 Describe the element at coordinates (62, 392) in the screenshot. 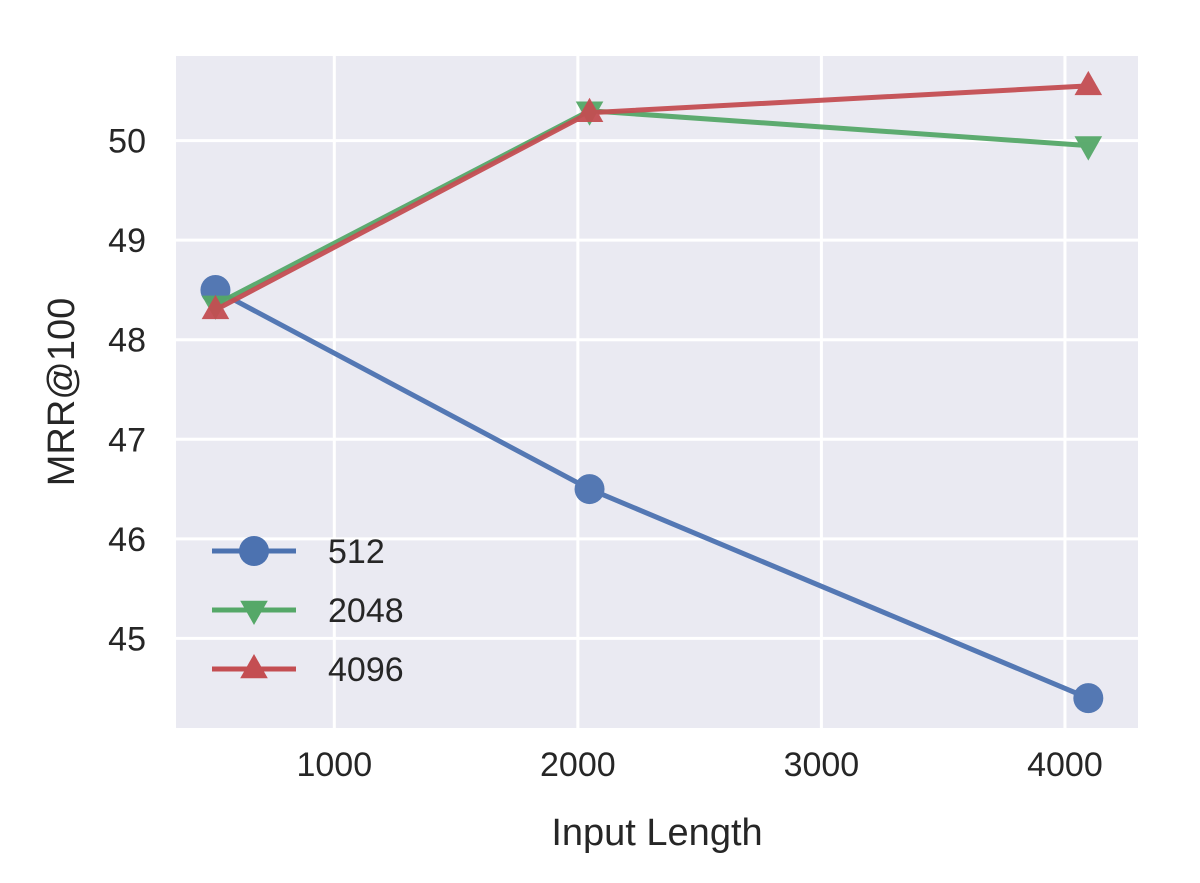

I see `y-axis-label: MRR@100` at that location.